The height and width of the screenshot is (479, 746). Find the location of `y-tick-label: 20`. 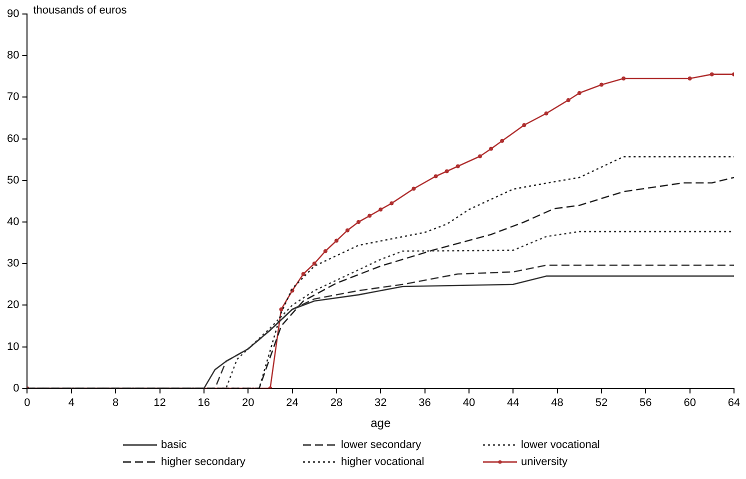

y-tick-label: 20 is located at coordinates (13, 305).